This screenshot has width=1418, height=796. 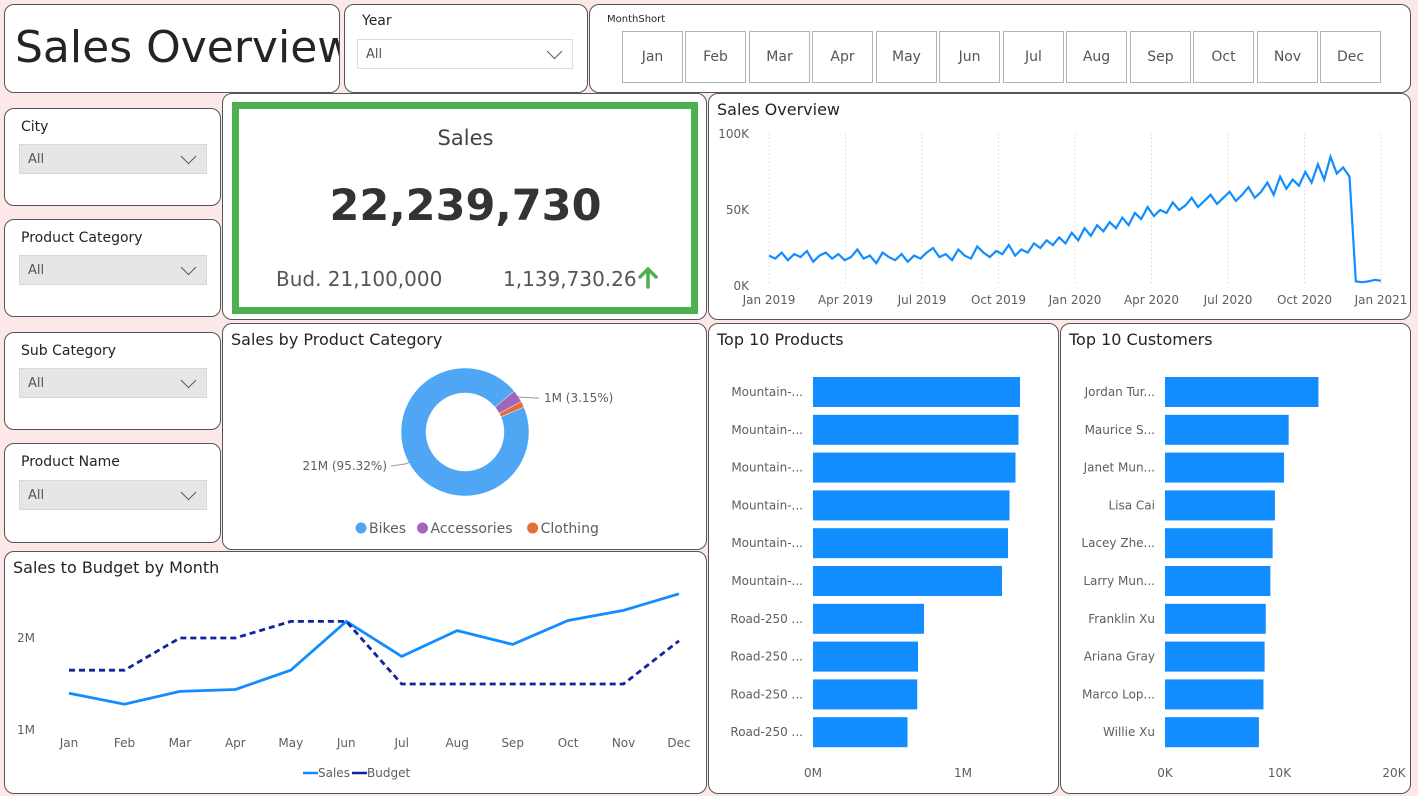 I want to click on budget-series-line, so click(x=374, y=653).